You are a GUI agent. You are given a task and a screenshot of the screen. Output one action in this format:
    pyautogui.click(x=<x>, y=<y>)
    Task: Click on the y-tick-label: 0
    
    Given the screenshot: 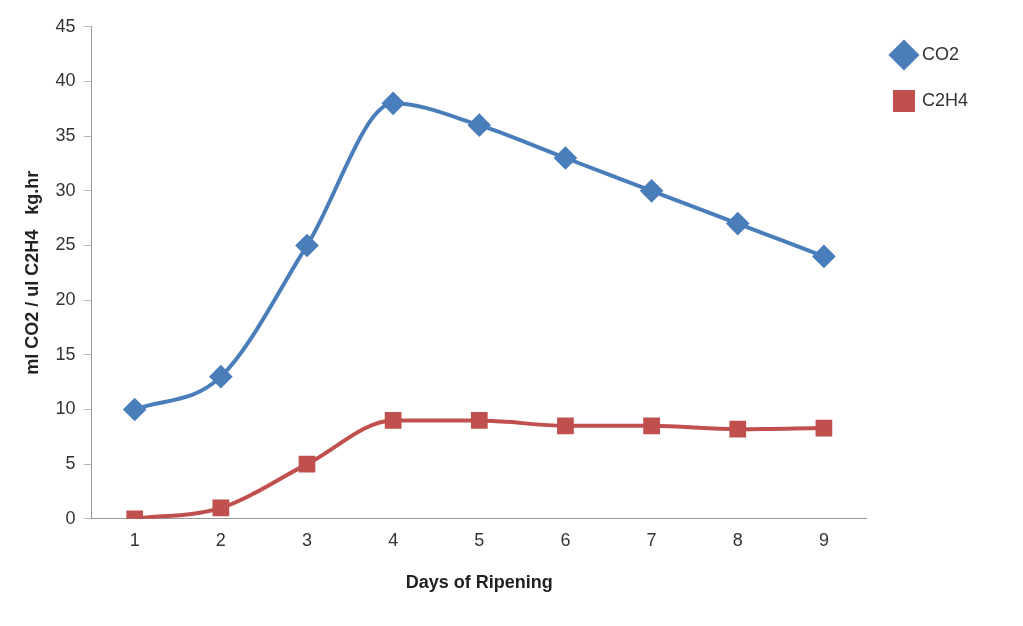 What is the action you would take?
    pyautogui.click(x=70, y=517)
    